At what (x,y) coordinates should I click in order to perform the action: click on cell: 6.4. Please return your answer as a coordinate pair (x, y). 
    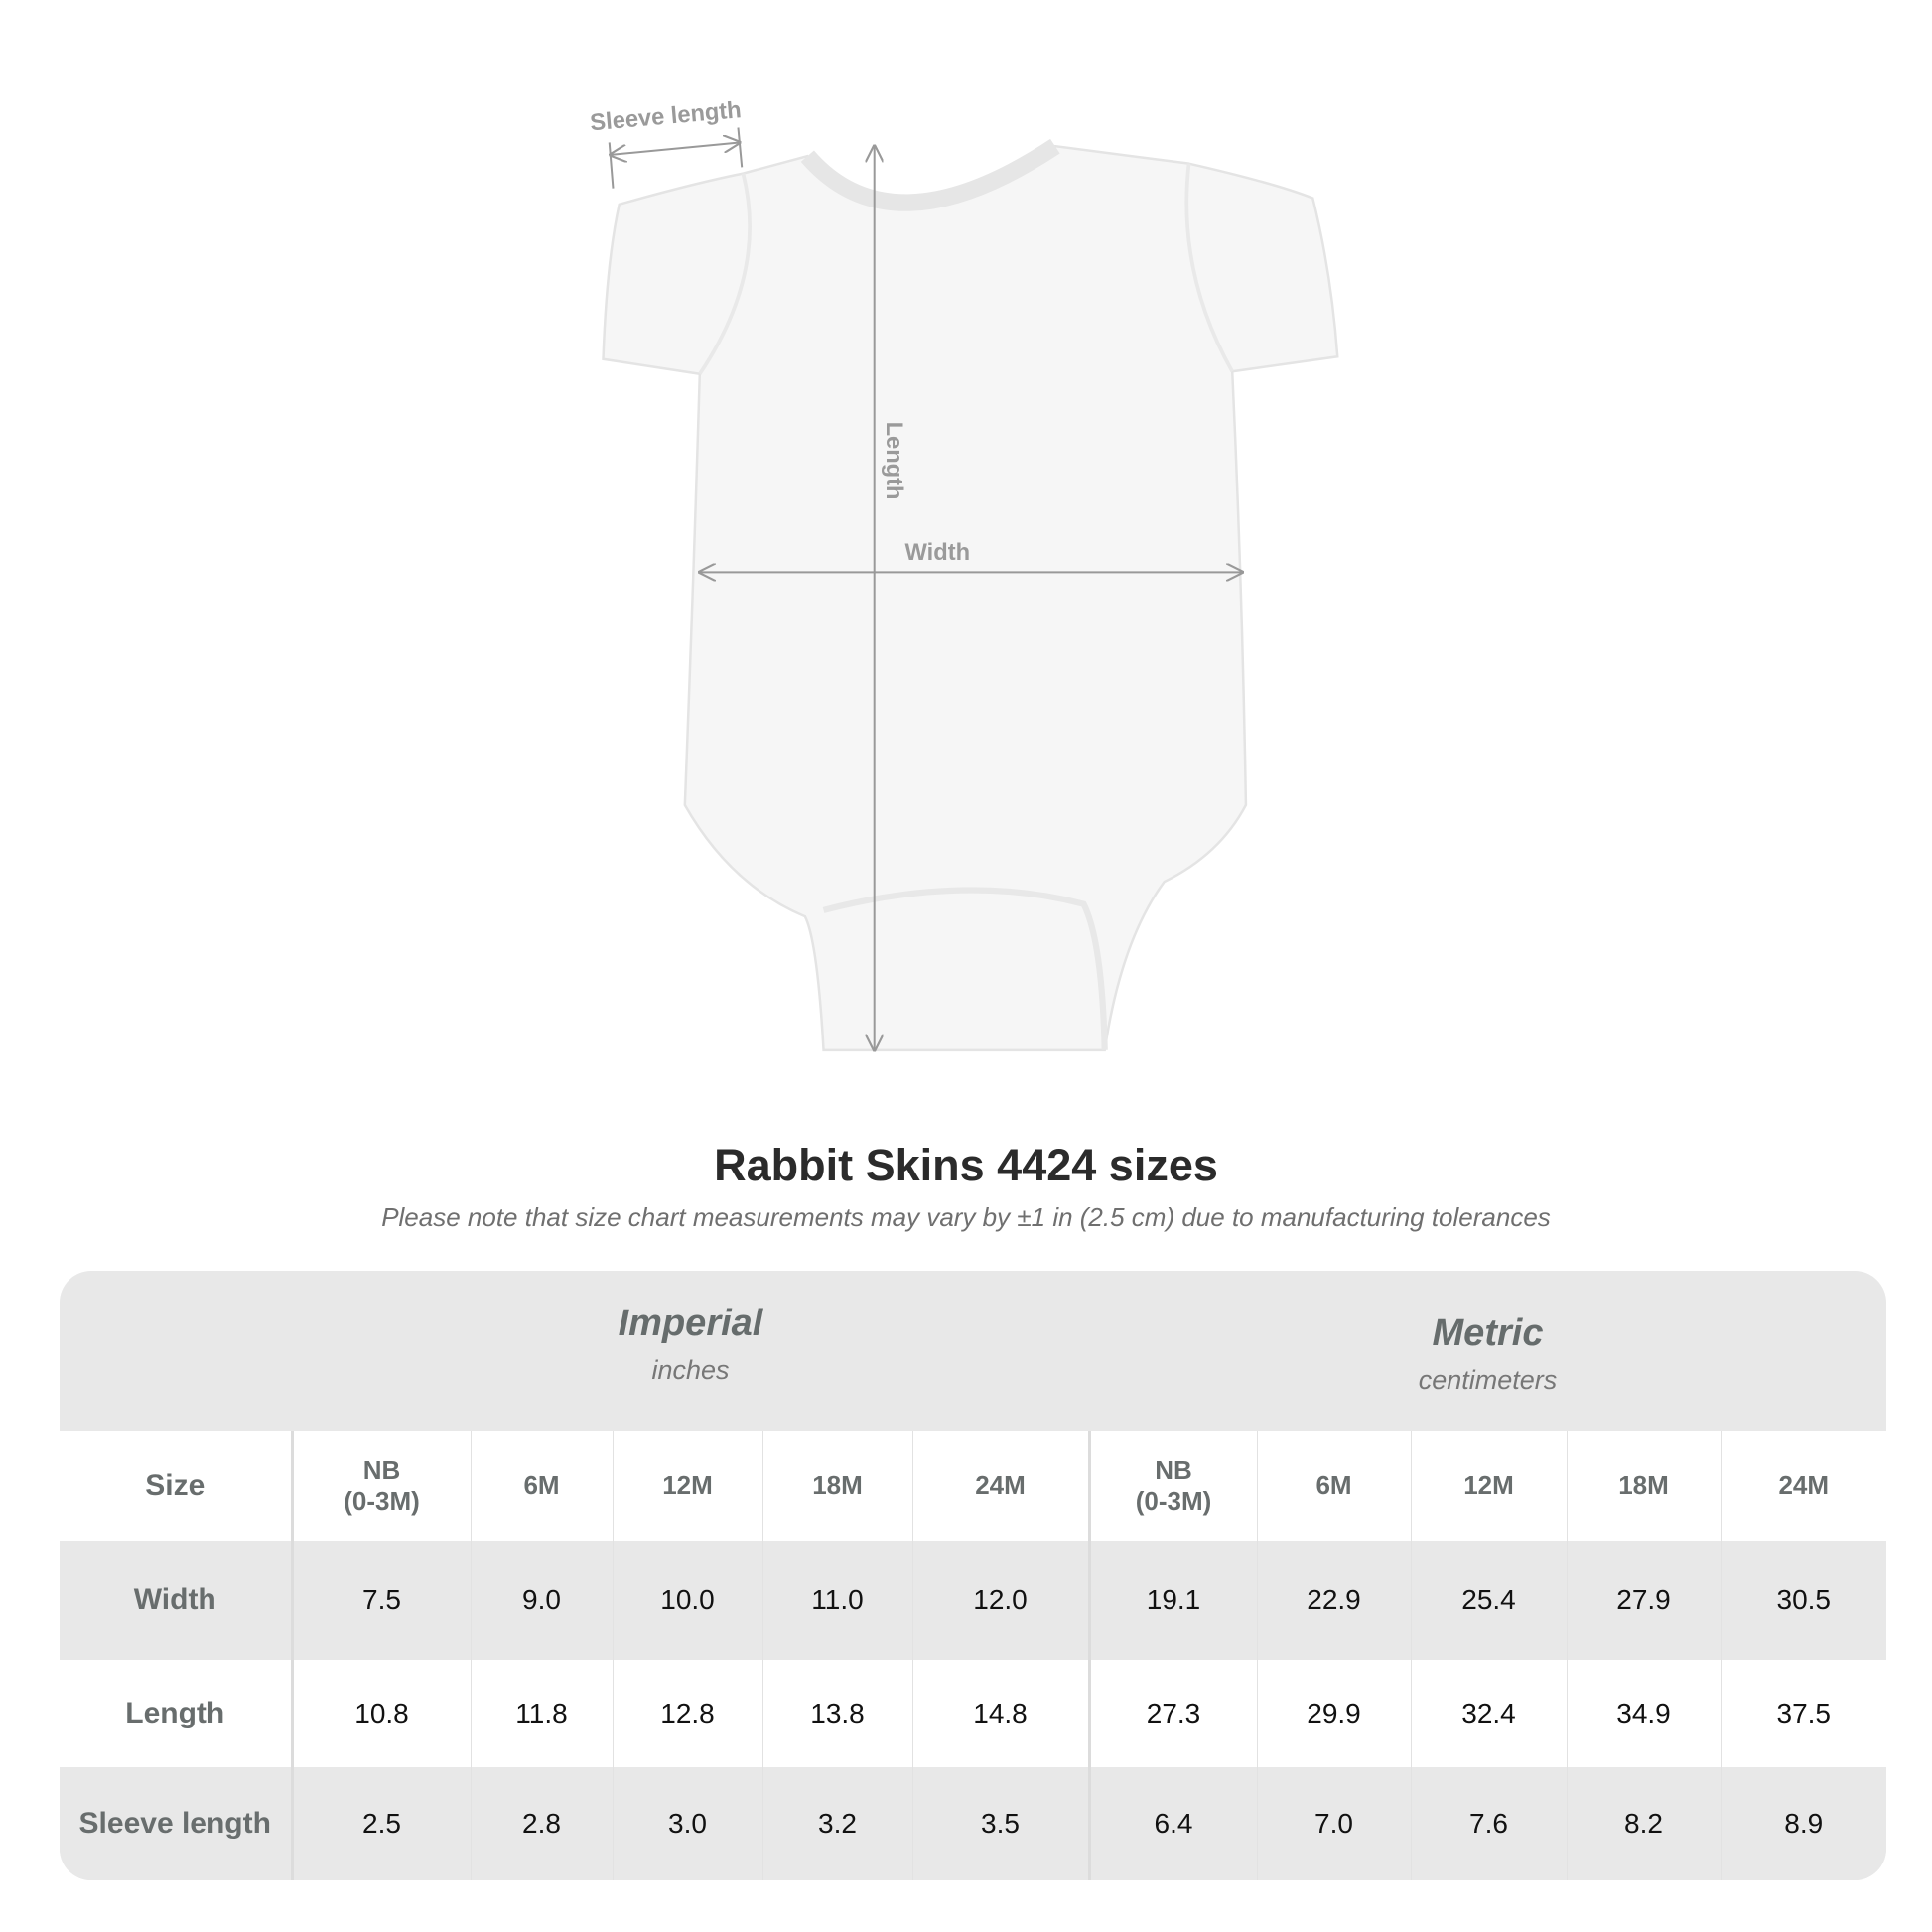
    Looking at the image, I should click on (1172, 1823).